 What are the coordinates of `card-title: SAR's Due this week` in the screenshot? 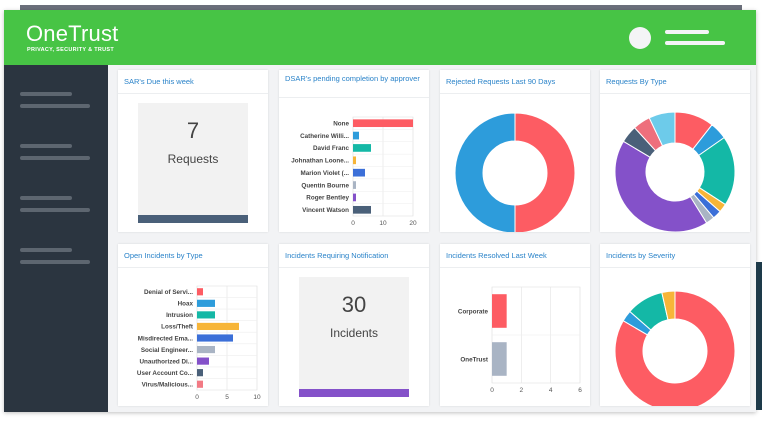 It's located at (193, 82).